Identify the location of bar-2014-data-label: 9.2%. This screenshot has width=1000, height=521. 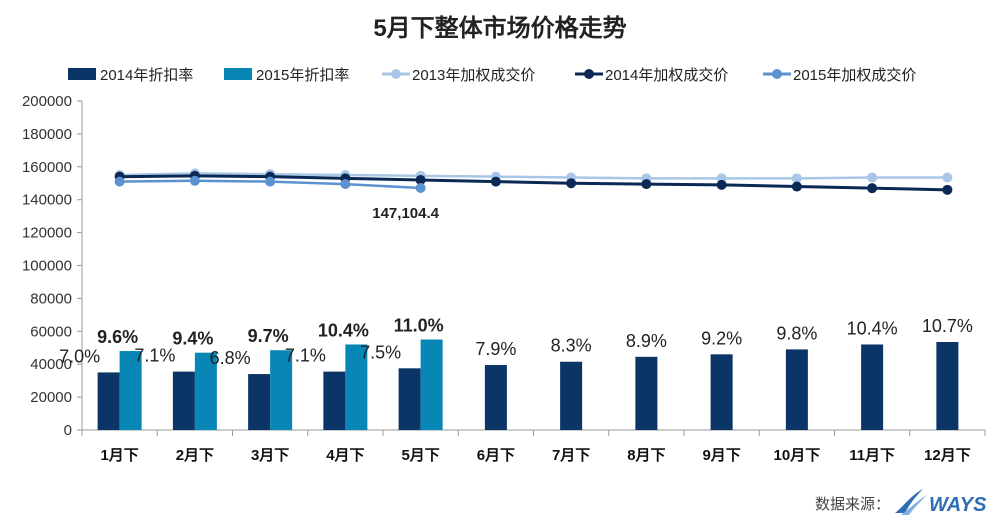
(721, 338).